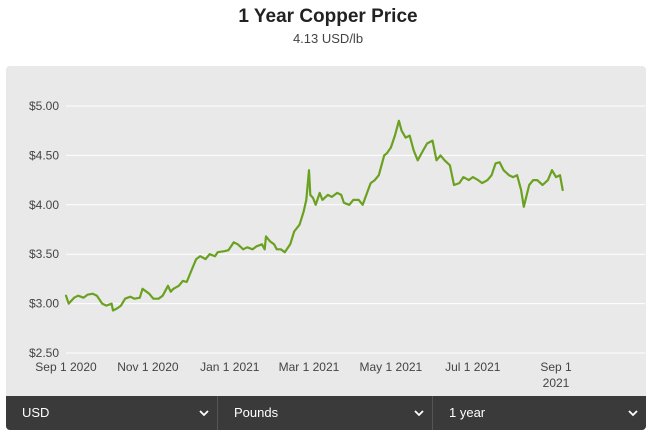 The width and height of the screenshot is (656, 446). What do you see at coordinates (256, 412) in the screenshot?
I see `unit-select-value: Pounds` at bounding box center [256, 412].